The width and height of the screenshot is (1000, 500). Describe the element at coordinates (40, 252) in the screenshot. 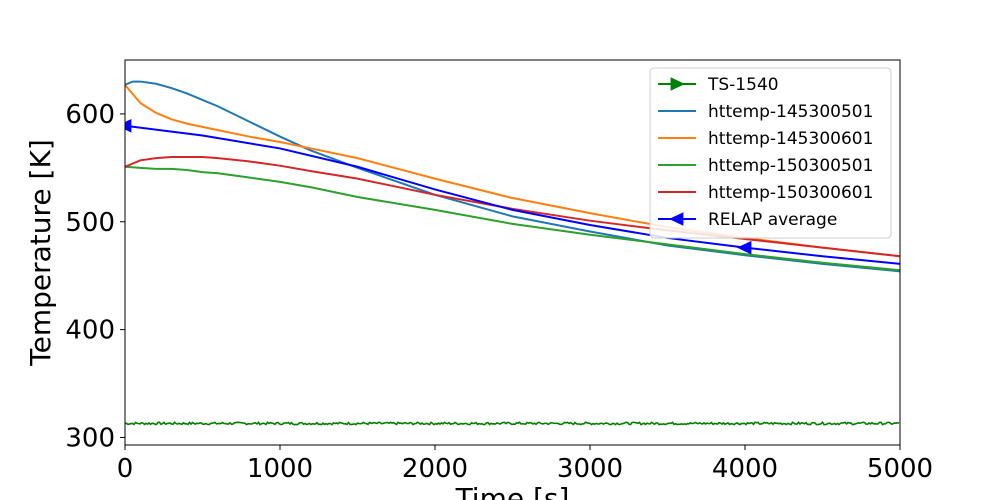

I see `y-axis-title: Temperature [K]` at that location.